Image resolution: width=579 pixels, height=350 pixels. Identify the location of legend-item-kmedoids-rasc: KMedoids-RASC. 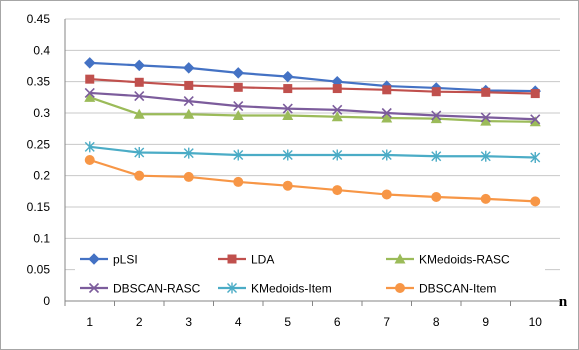
(448, 260).